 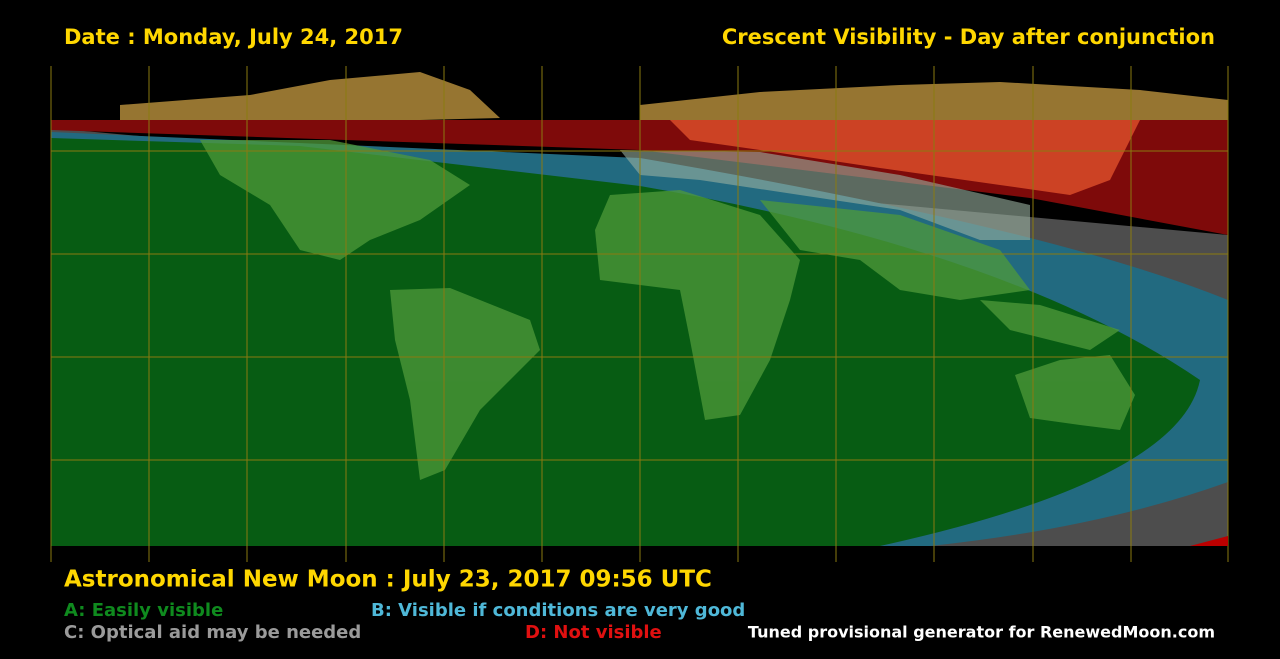 What do you see at coordinates (1209, 541) in the screenshot?
I see `zone-d-corner` at bounding box center [1209, 541].